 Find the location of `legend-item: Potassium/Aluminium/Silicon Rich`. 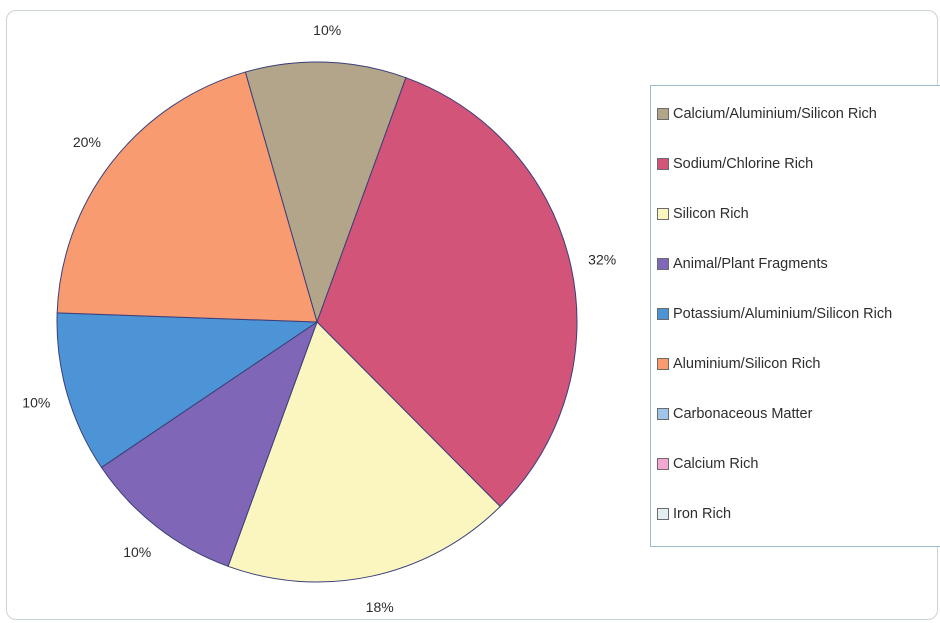

legend-item: Potassium/Aluminium/Silicon Rich is located at coordinates (774, 314).